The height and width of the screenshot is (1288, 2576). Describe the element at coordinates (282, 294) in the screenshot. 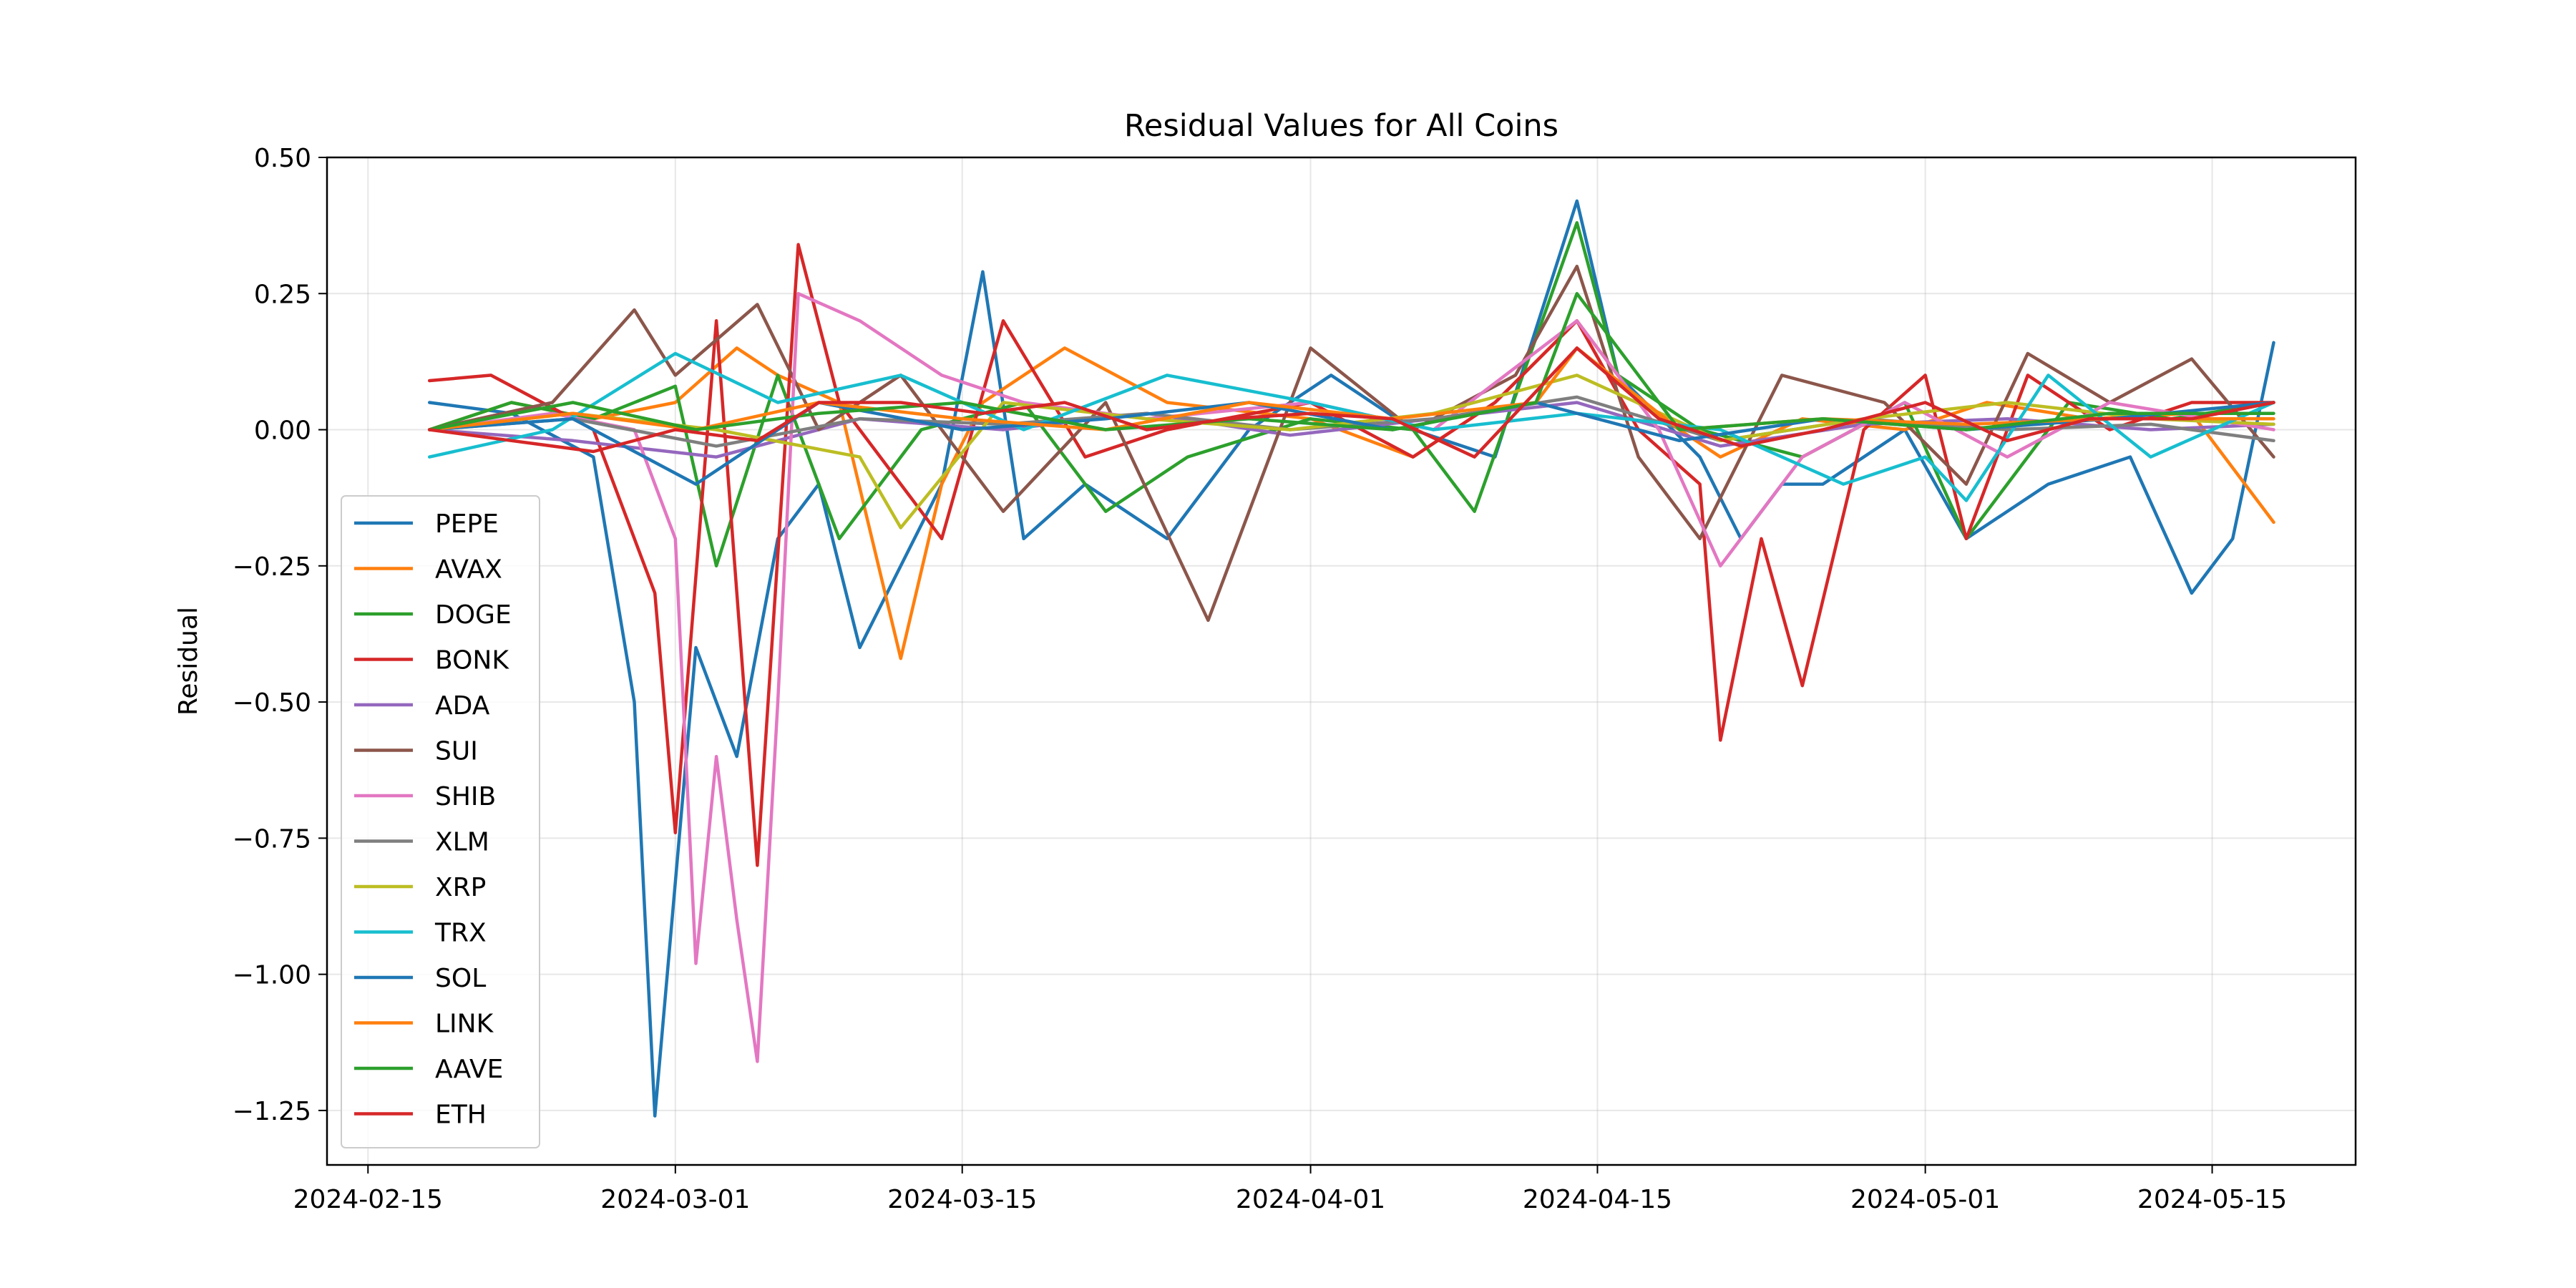

I see `y-tick-label: 0.25` at that location.